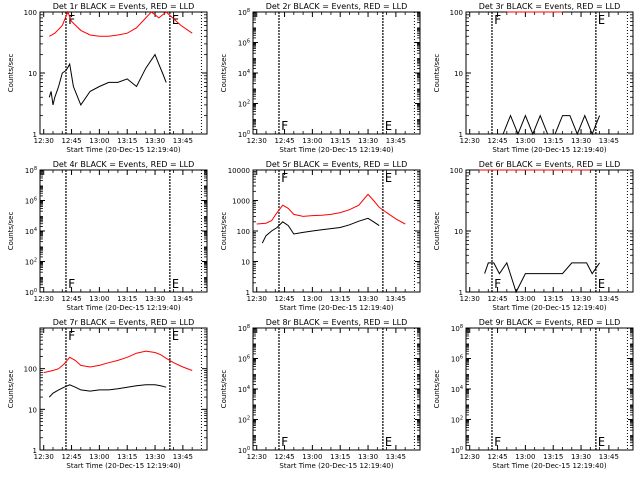  What do you see at coordinates (337, 6) in the screenshot?
I see `panel-title: Det 2r BLACK = Events, RED = LLD` at bounding box center [337, 6].